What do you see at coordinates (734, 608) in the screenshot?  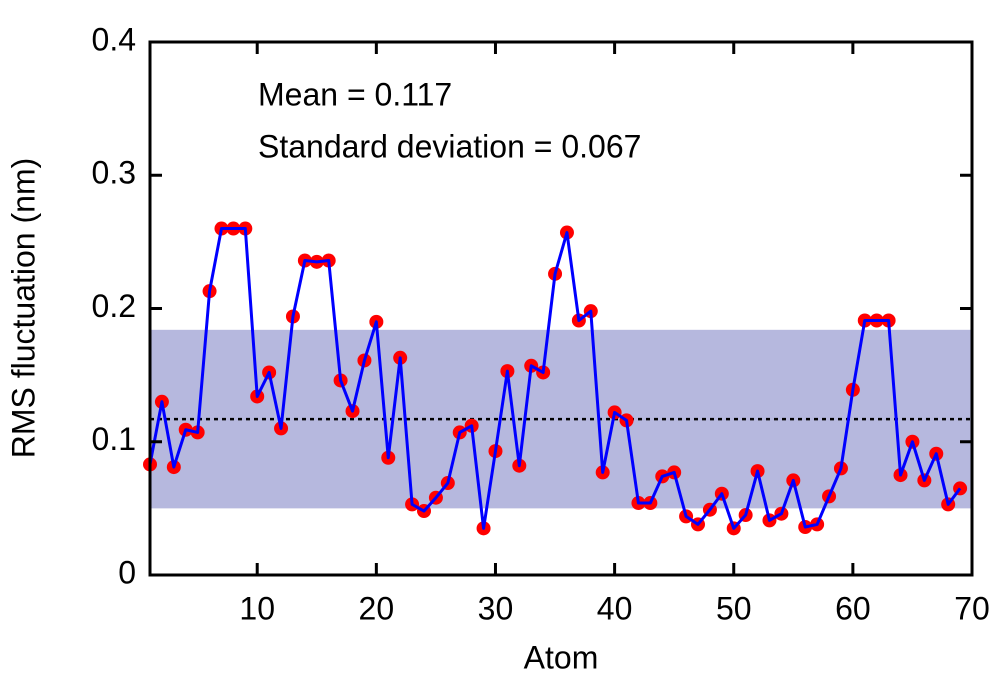 I see `x-tick-label: 50` at bounding box center [734, 608].